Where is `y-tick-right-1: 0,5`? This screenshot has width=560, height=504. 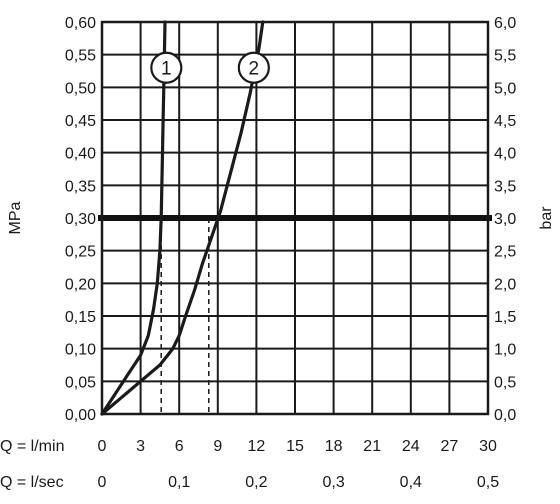
y-tick-right-1: 0,5 is located at coordinates (505, 382).